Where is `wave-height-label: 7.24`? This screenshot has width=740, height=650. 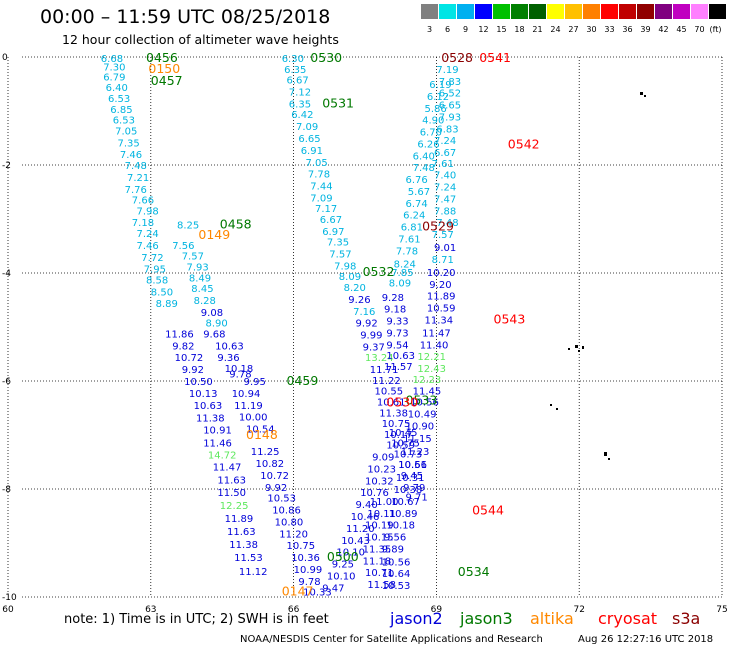 wave-height-label: 7.24 is located at coordinates (445, 188).